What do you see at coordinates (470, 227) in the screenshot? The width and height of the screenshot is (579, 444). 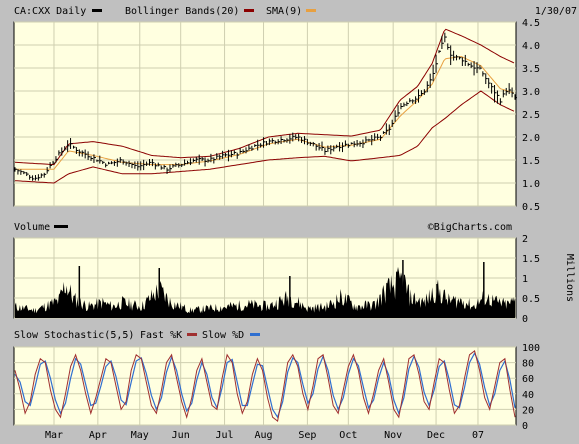 I see `bigcharts-watermark: ©BigCharts.com` at bounding box center [470, 227].